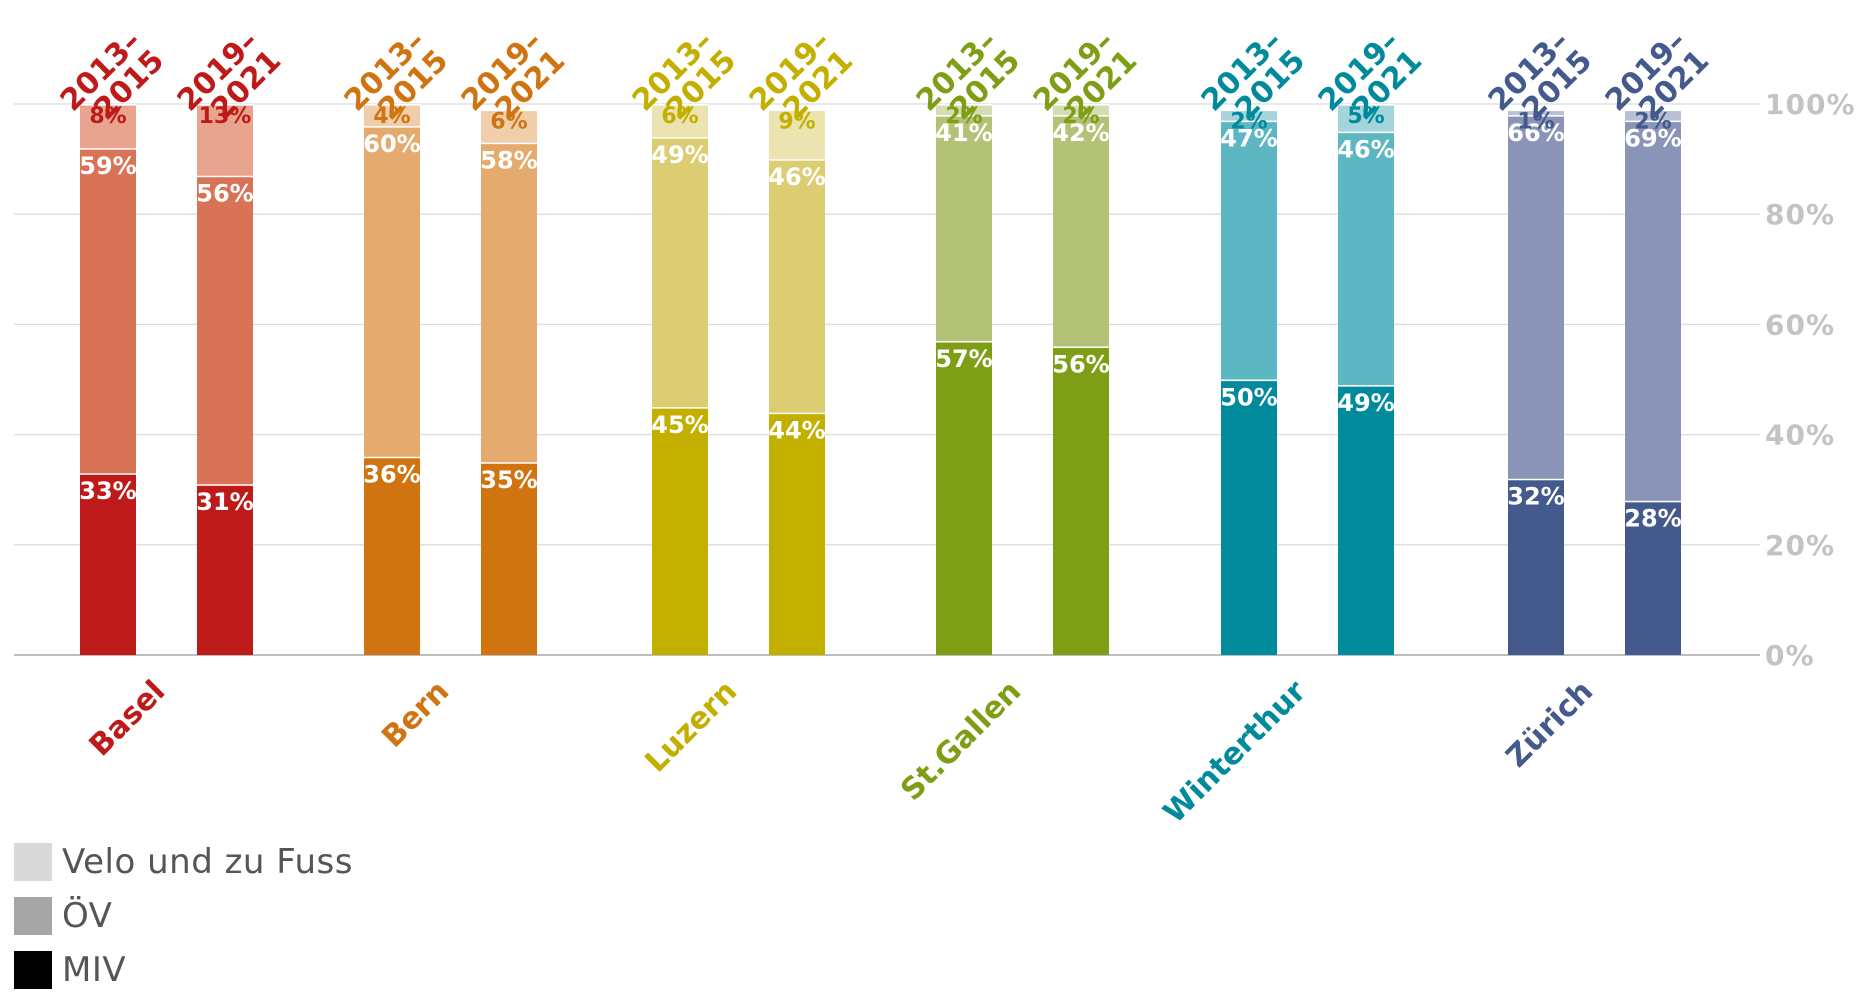  What do you see at coordinates (508, 161) in the screenshot?
I see `data-label-ov: 58%` at bounding box center [508, 161].